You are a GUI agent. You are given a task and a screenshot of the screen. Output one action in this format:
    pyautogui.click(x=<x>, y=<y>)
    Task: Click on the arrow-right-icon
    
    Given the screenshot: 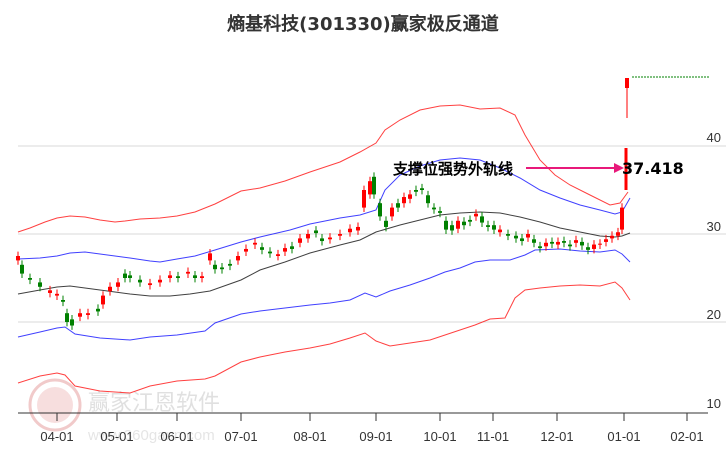 What is the action you would take?
    pyautogui.click(x=619, y=168)
    